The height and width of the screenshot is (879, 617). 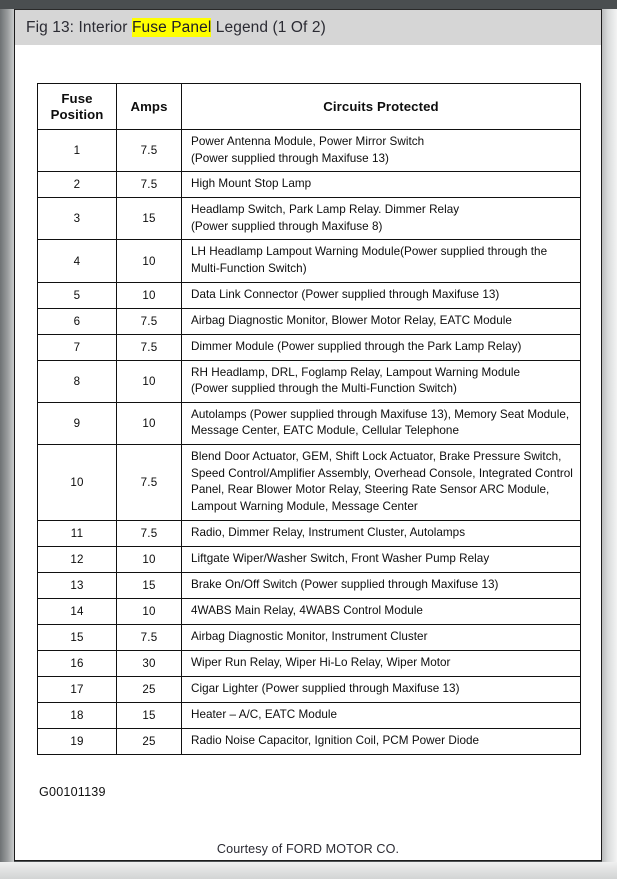 What do you see at coordinates (149, 106) in the screenshot?
I see `column-header-amps: Amps` at bounding box center [149, 106].